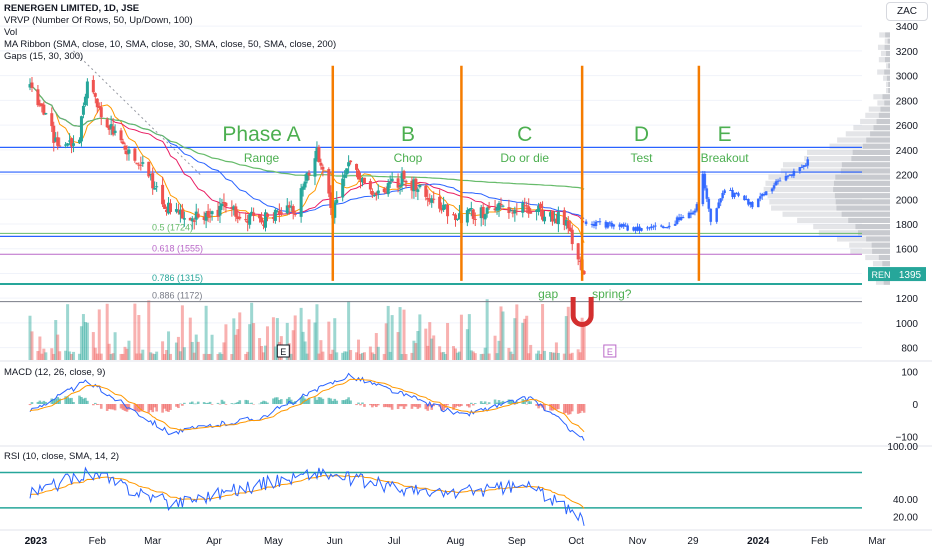  Describe the element at coordinates (907, 176) in the screenshot. I see `price-tick-label: 2200` at that location.